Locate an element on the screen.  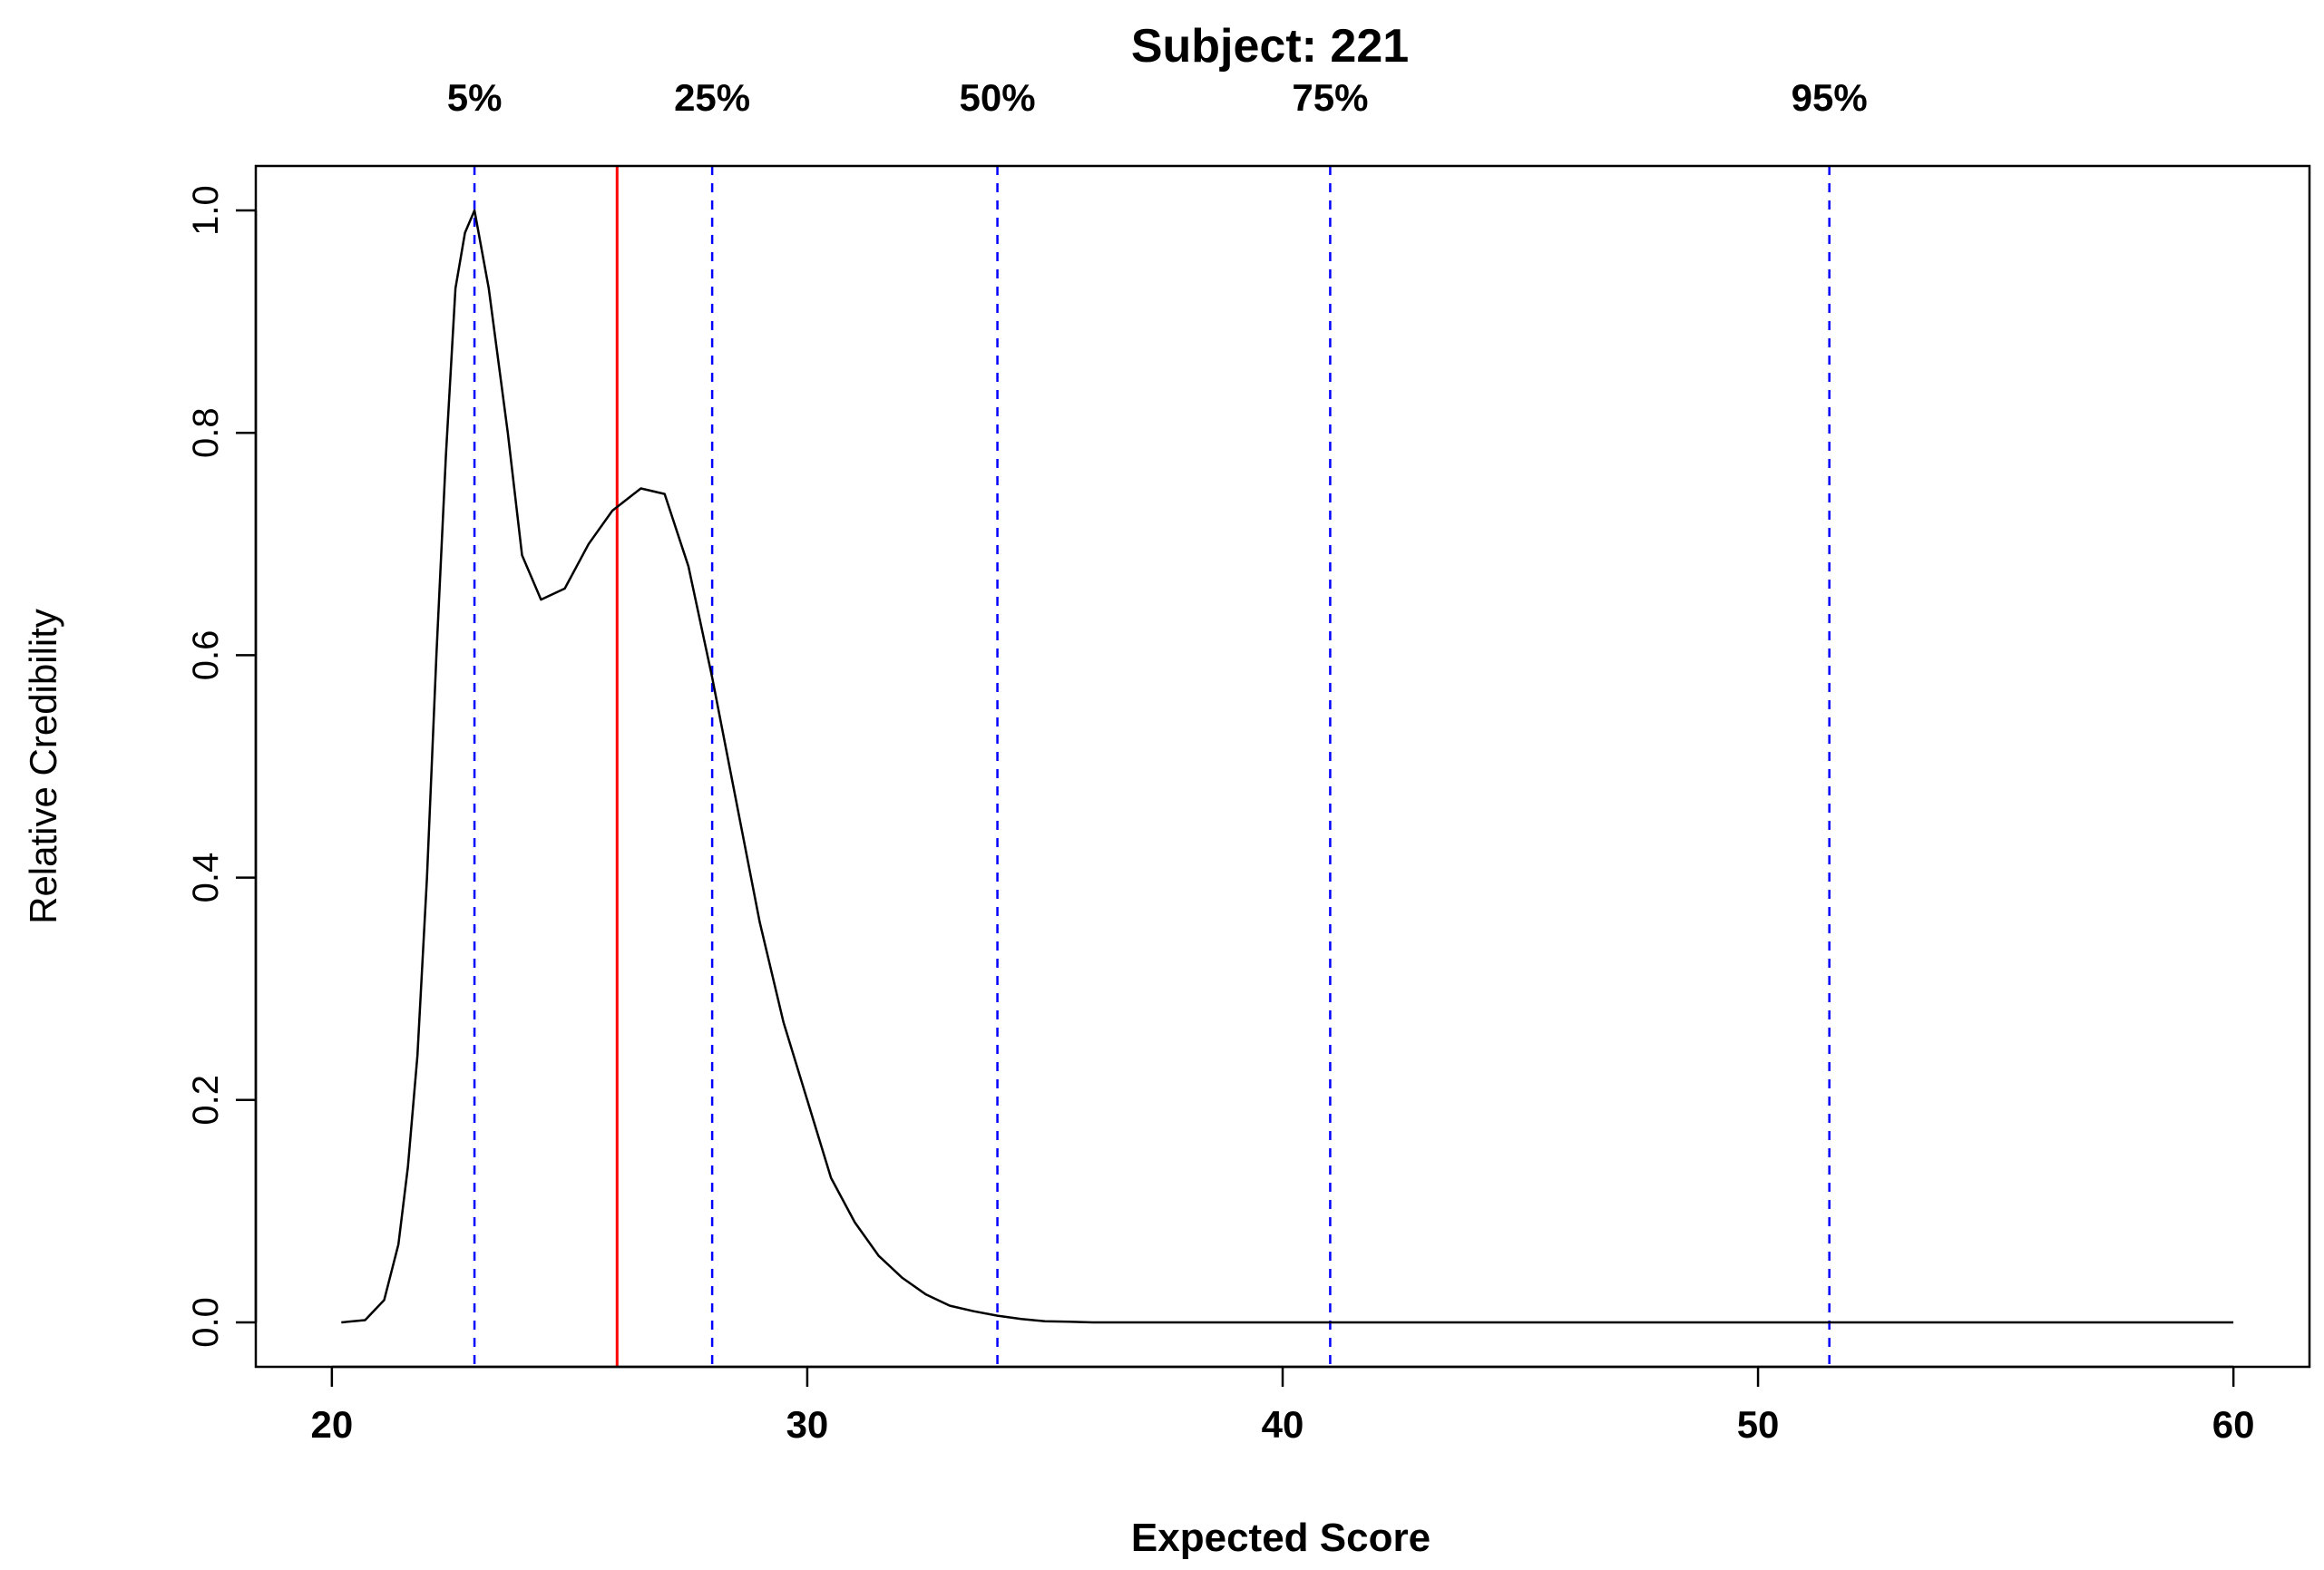
y-axis-title: Relative Credibility is located at coordinates (43, 767).